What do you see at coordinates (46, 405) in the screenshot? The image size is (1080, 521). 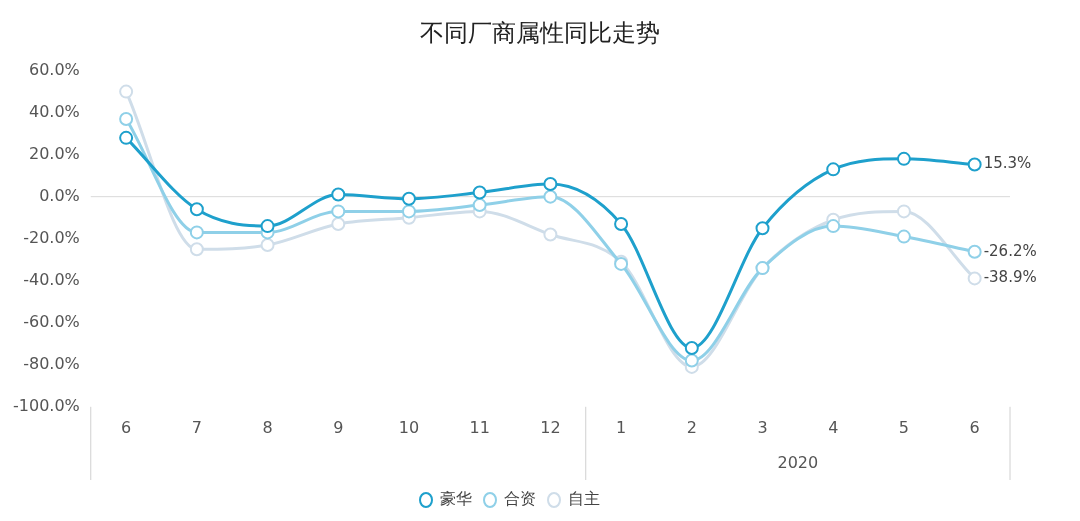 I see `y-tick-label: -100.0%` at bounding box center [46, 405].